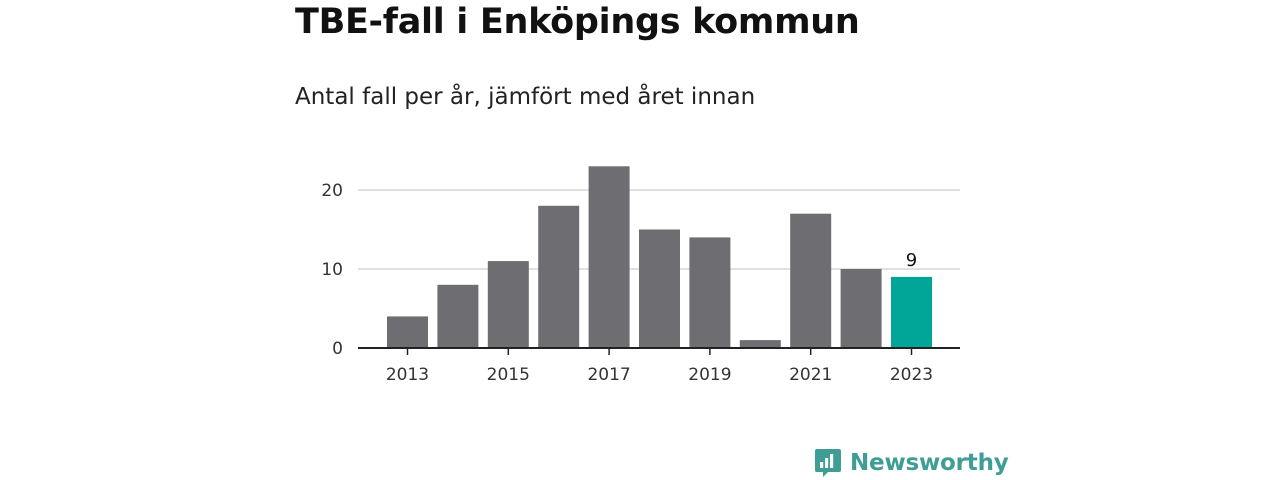  I want to click on y-axis-labels: 0 10 20, so click(332, 270).